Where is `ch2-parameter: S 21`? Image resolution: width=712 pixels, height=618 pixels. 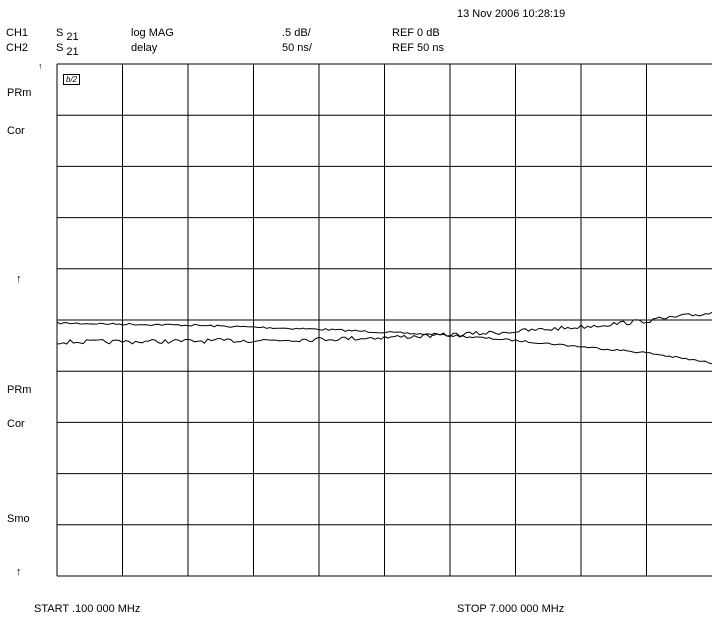
ch2-parameter: S 21 is located at coordinates (67, 50).